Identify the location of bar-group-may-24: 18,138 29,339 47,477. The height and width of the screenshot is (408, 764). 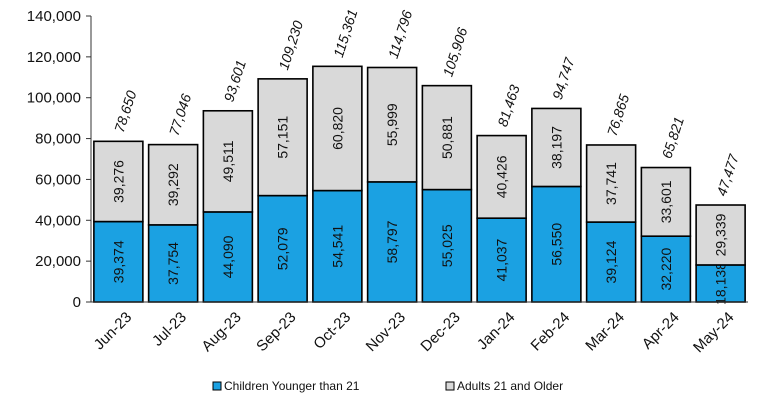
(720, 228).